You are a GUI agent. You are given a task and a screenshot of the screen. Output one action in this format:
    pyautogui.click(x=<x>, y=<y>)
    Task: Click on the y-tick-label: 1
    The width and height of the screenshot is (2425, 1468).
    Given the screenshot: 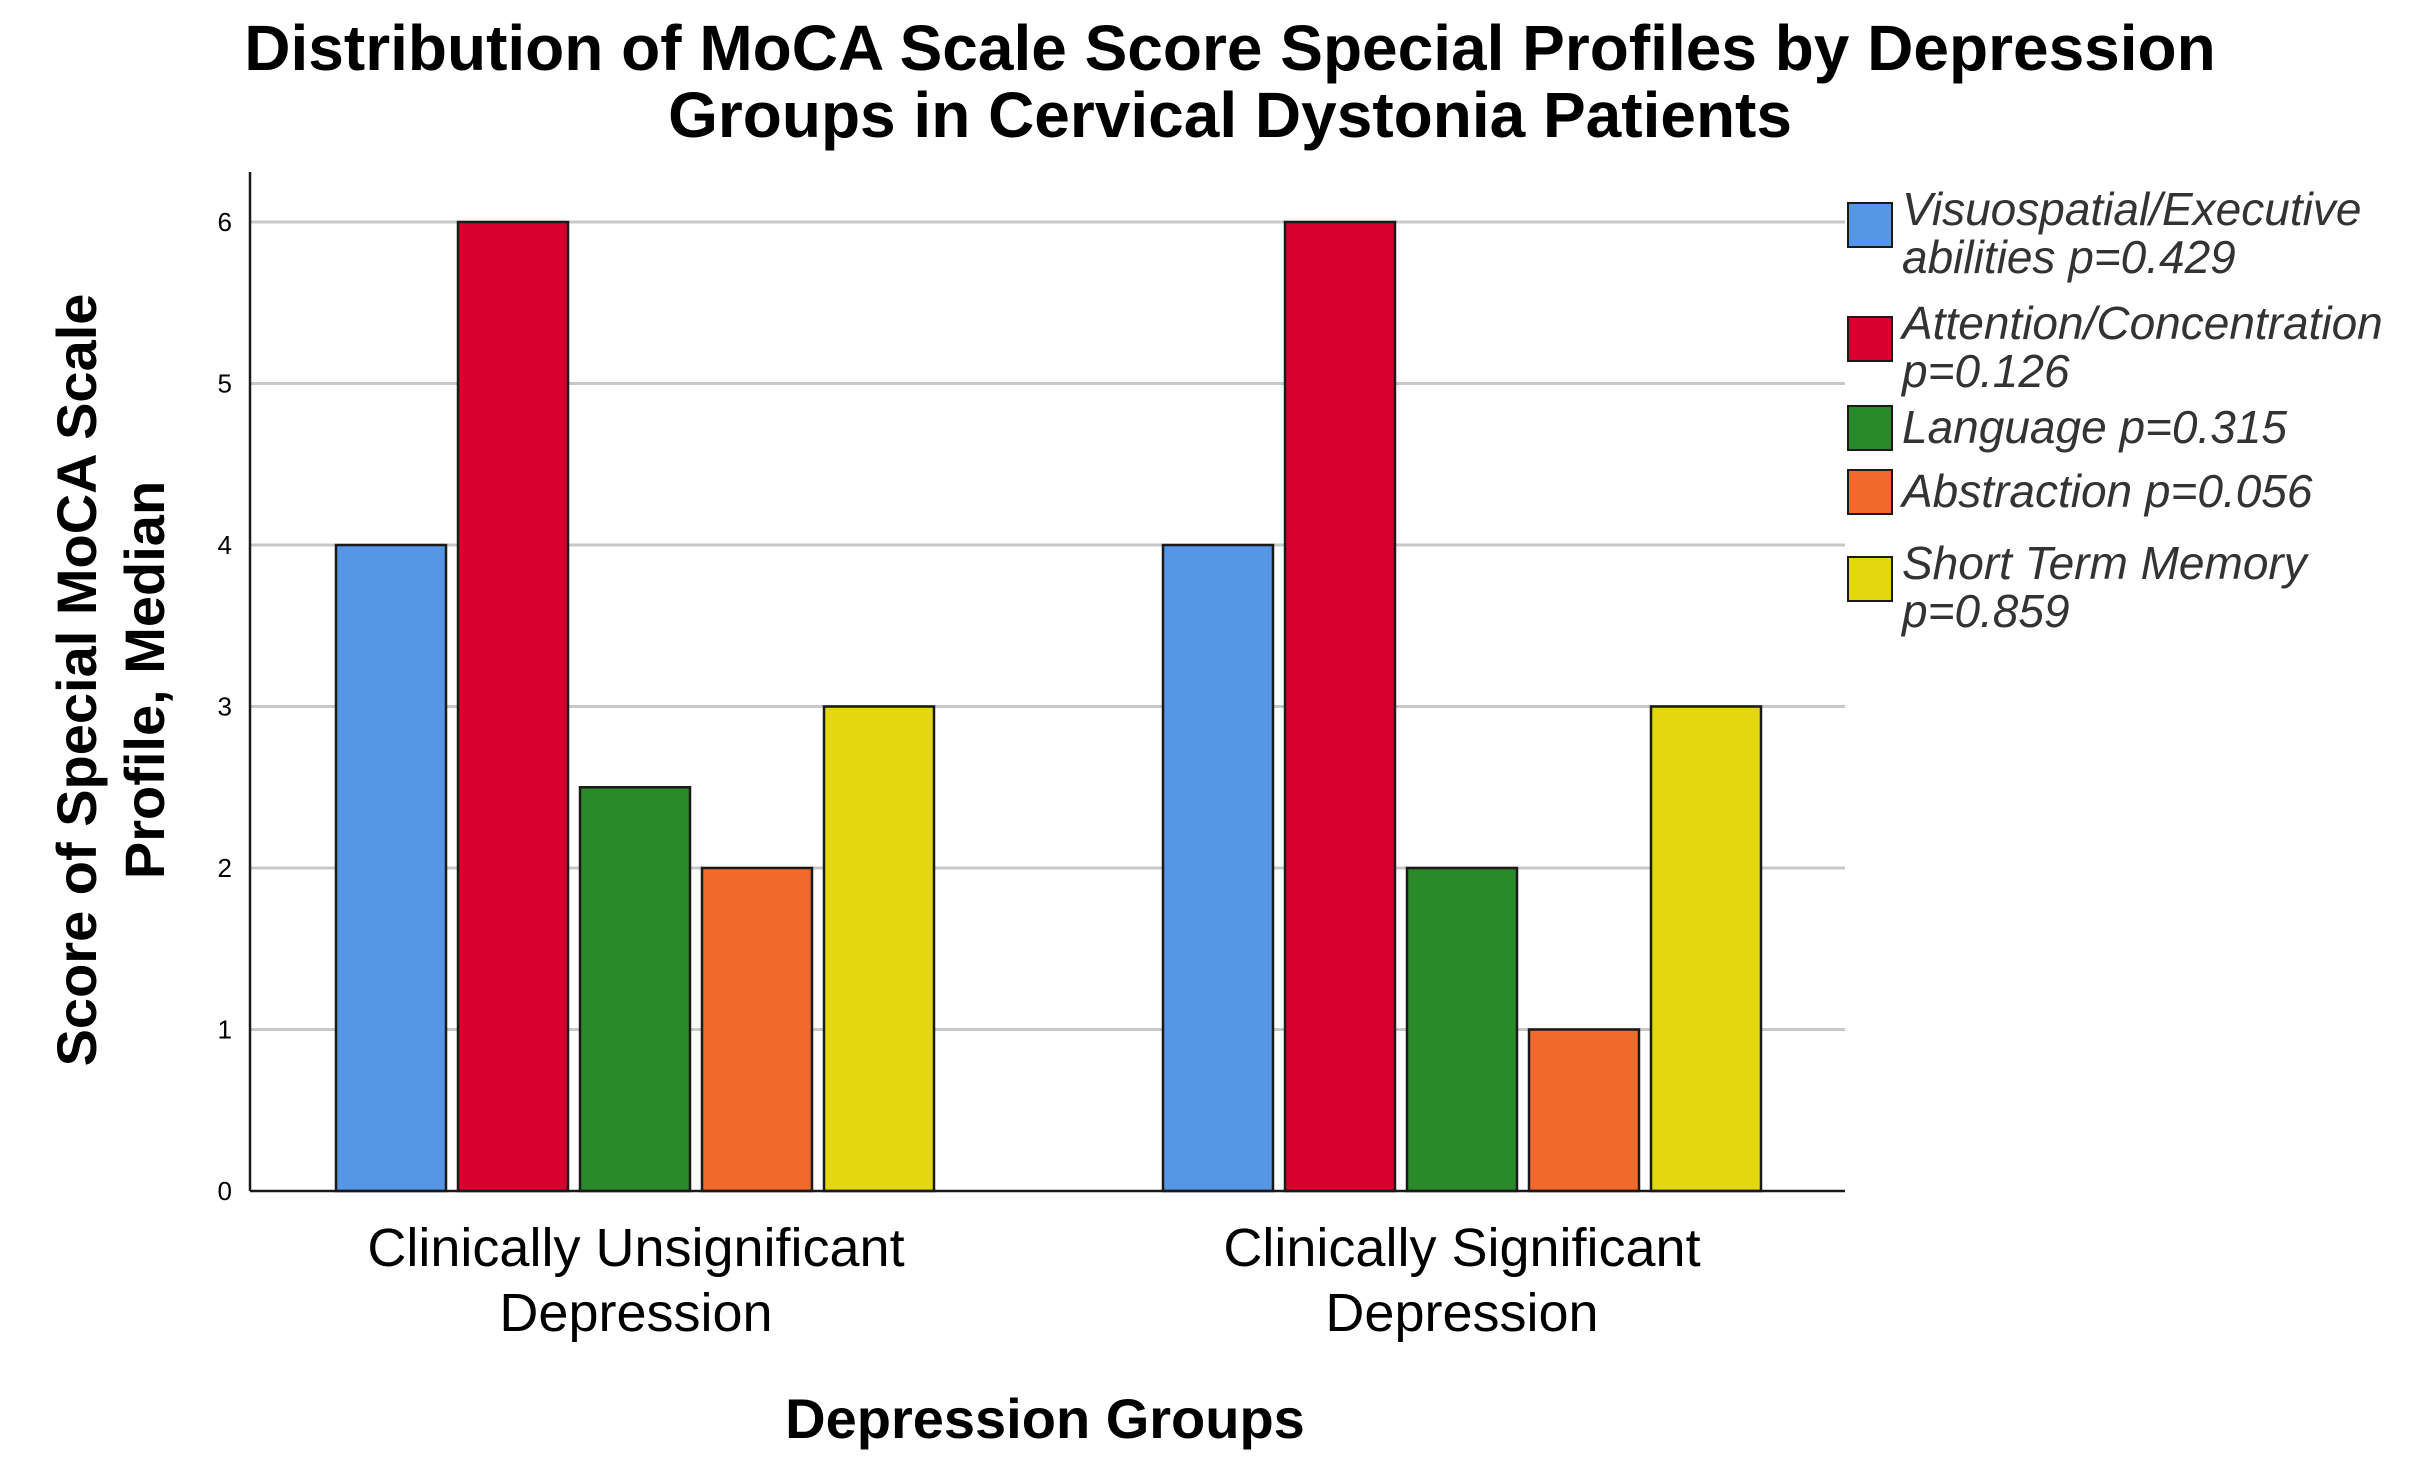 What is the action you would take?
    pyautogui.click(x=225, y=1030)
    